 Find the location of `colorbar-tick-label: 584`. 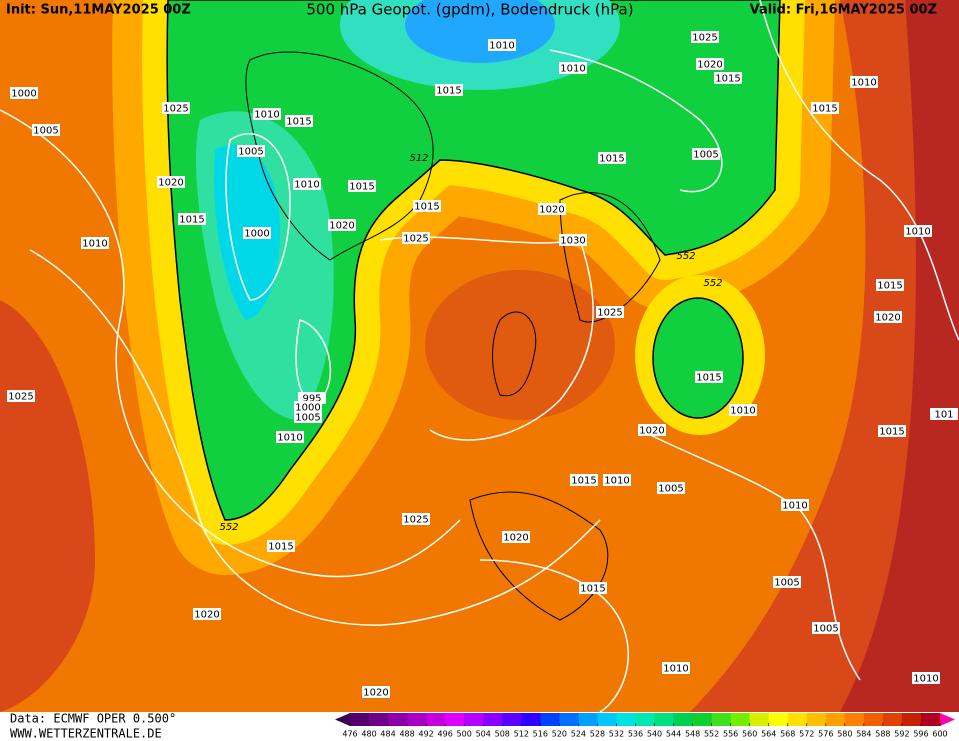

colorbar-tick-label: 584 is located at coordinates (863, 734).